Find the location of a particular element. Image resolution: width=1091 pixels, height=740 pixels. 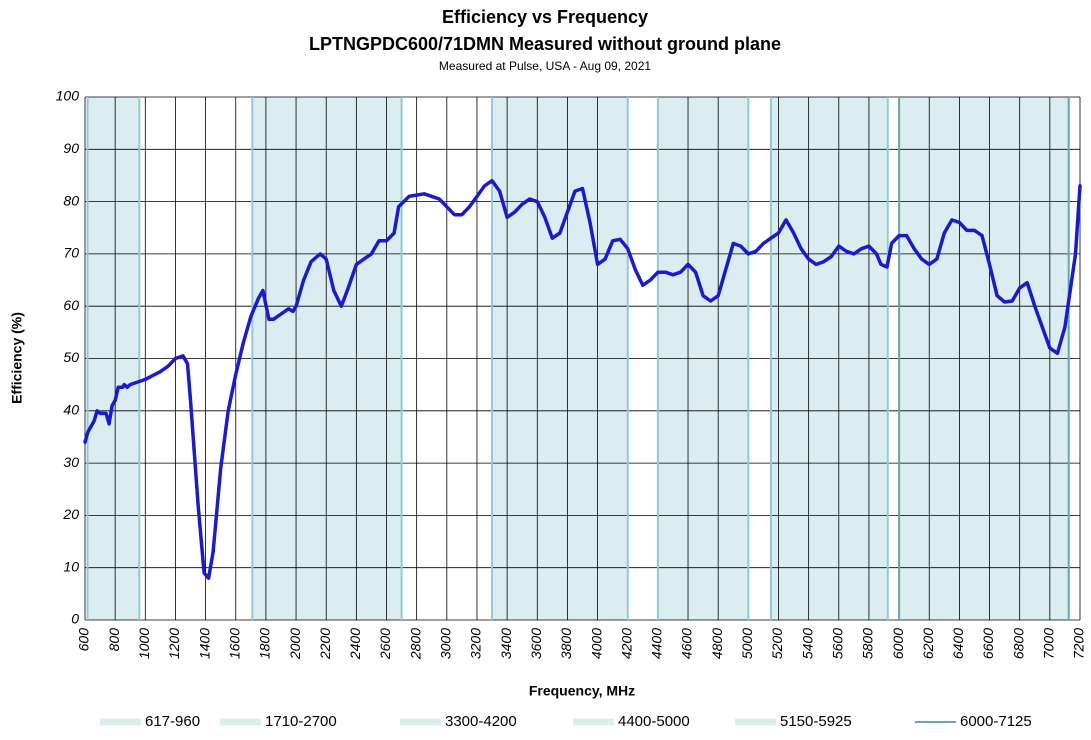

y-tick-label: 20 is located at coordinates (70, 514).